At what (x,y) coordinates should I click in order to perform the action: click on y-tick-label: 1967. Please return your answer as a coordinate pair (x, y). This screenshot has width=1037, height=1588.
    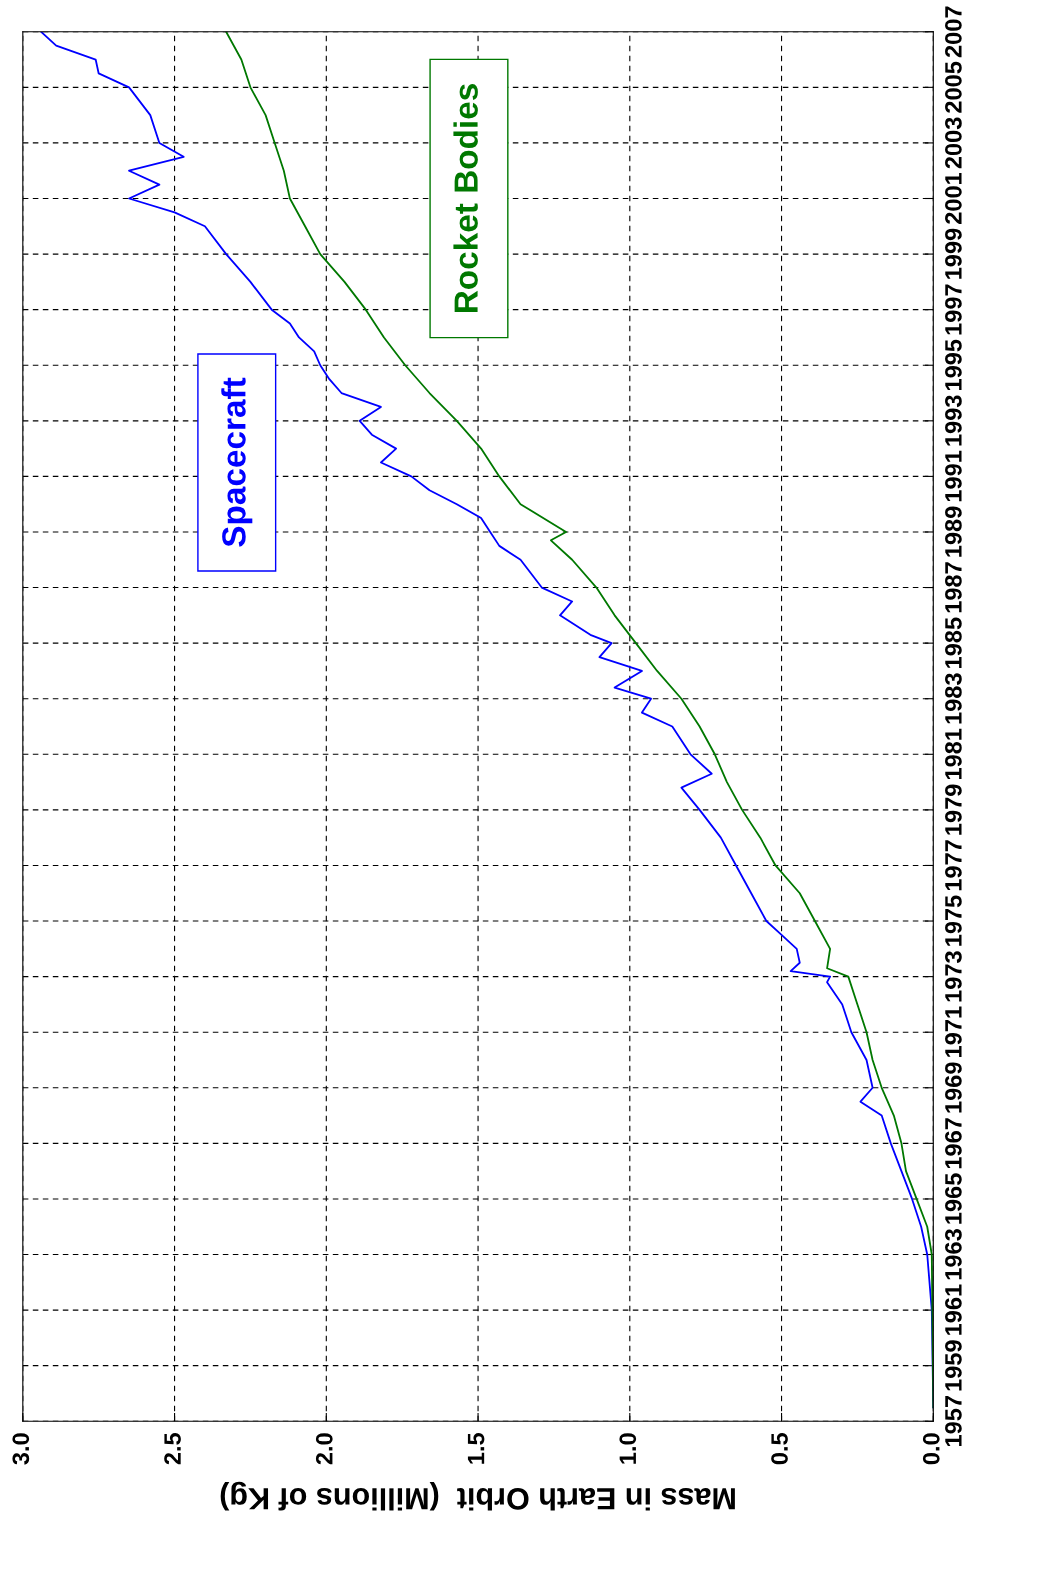
    Looking at the image, I should click on (953, 1143).